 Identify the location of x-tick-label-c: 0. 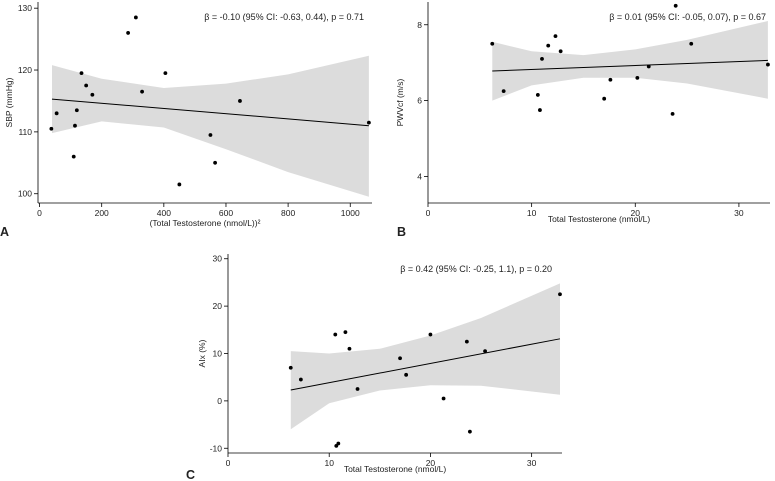
(228, 463).